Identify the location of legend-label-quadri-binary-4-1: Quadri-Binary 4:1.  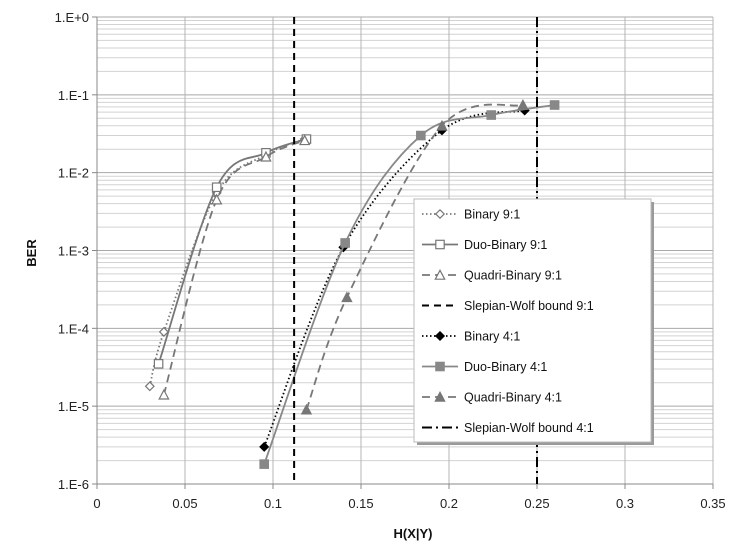
(513, 398).